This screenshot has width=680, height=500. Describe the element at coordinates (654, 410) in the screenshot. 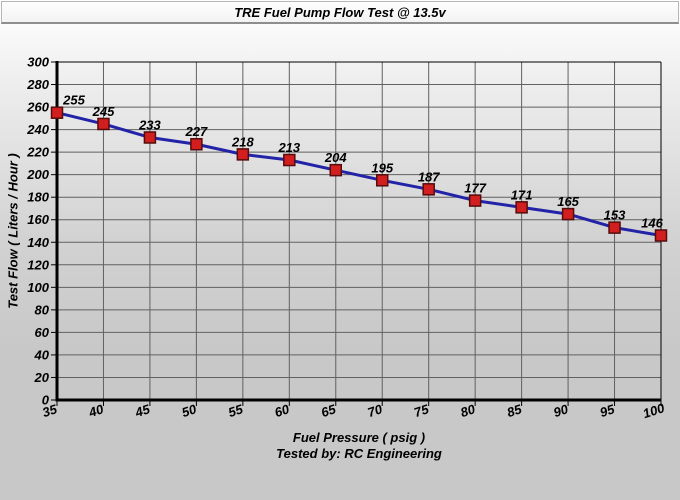

I see `x-tick-label: 100` at that location.